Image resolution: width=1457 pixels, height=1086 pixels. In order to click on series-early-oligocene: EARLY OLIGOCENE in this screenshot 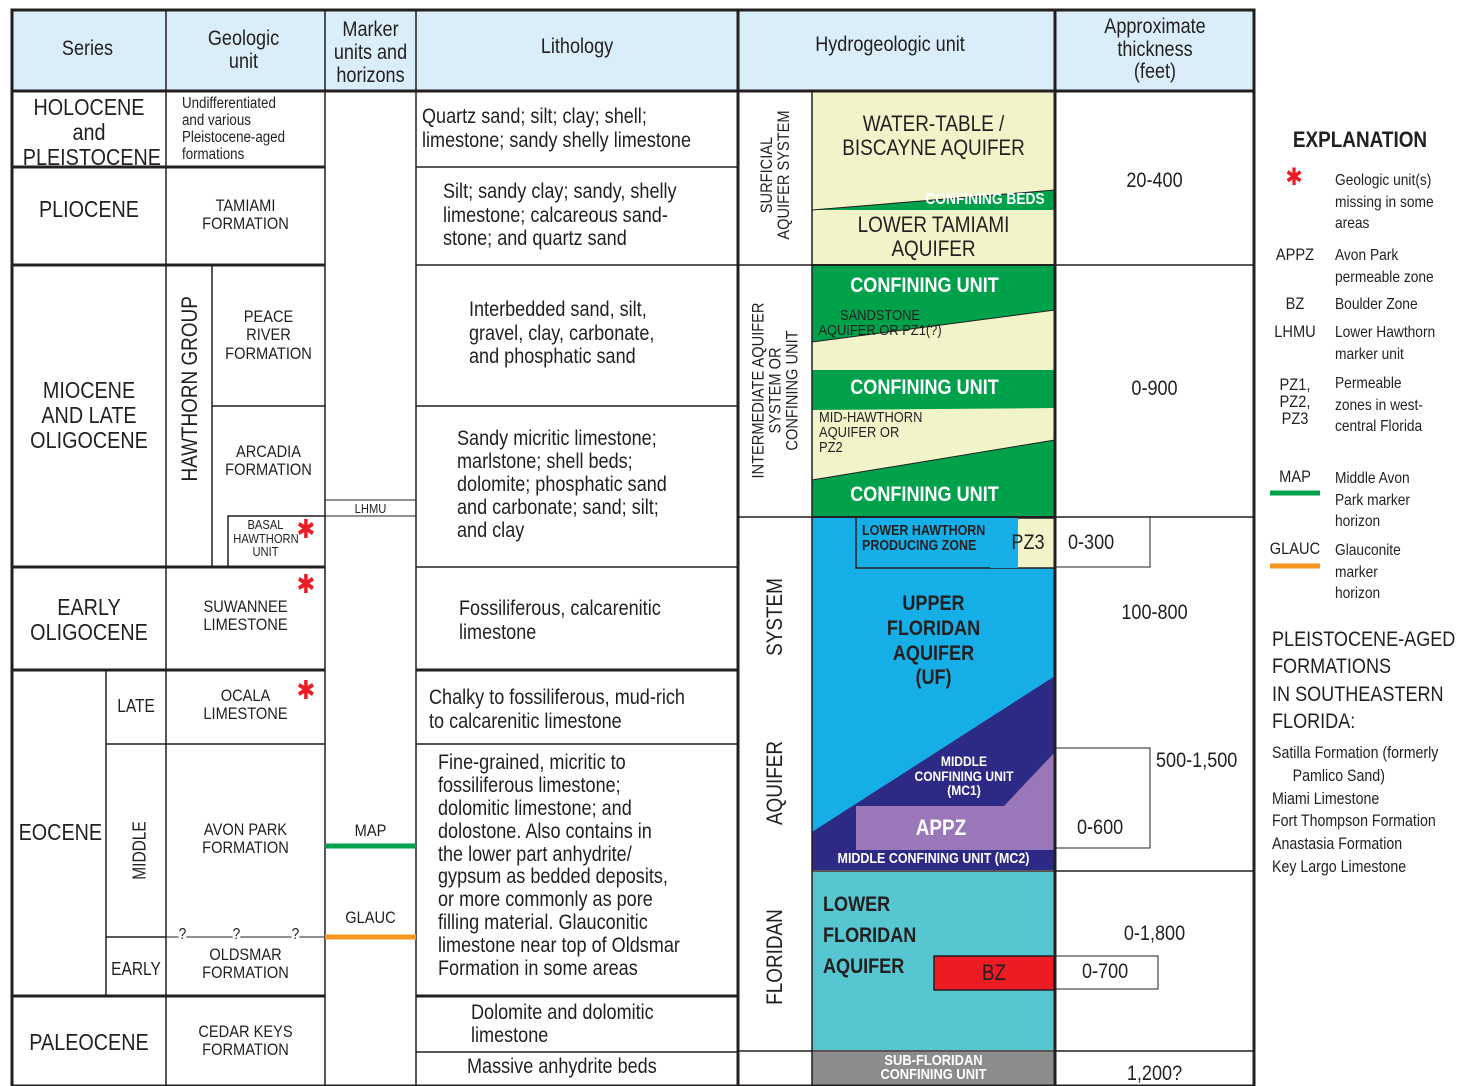, I will do `click(89, 619)`.